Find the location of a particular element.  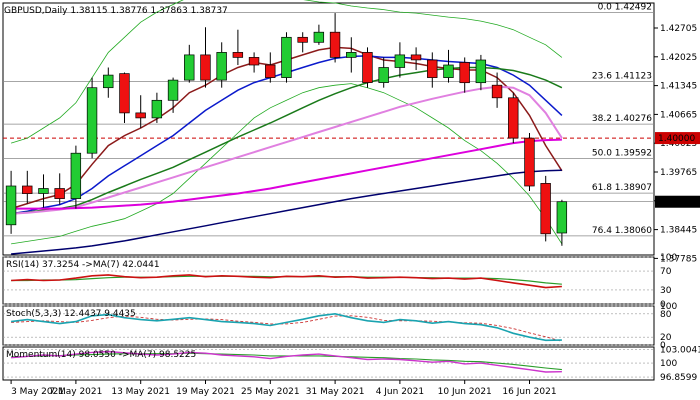

rsi-tick-label: 0 is located at coordinates (663, 305).